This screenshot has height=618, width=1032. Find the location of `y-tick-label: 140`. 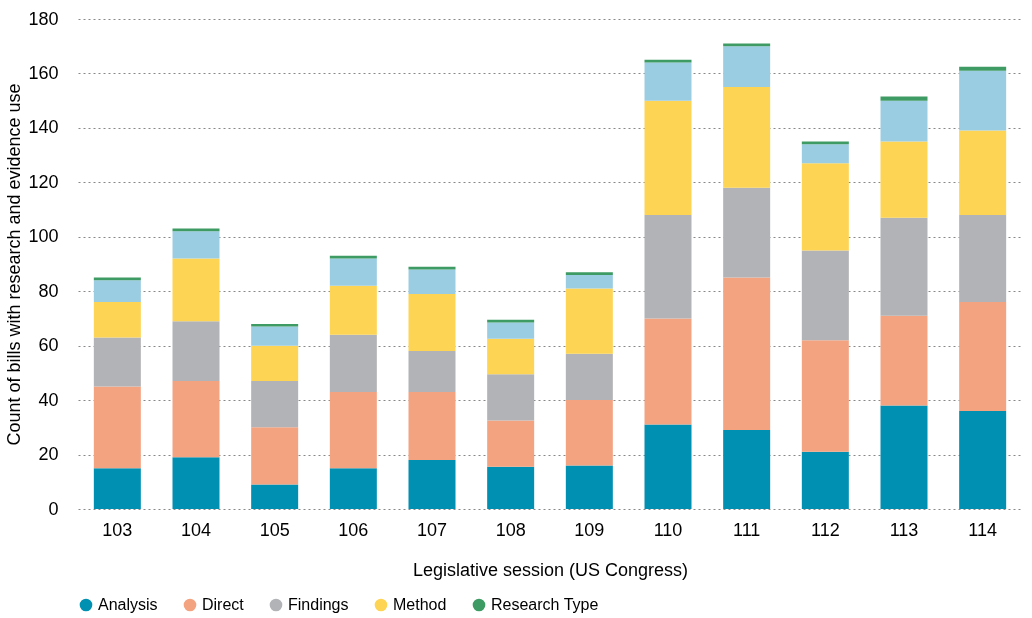

y-tick-label: 140 is located at coordinates (43, 127).